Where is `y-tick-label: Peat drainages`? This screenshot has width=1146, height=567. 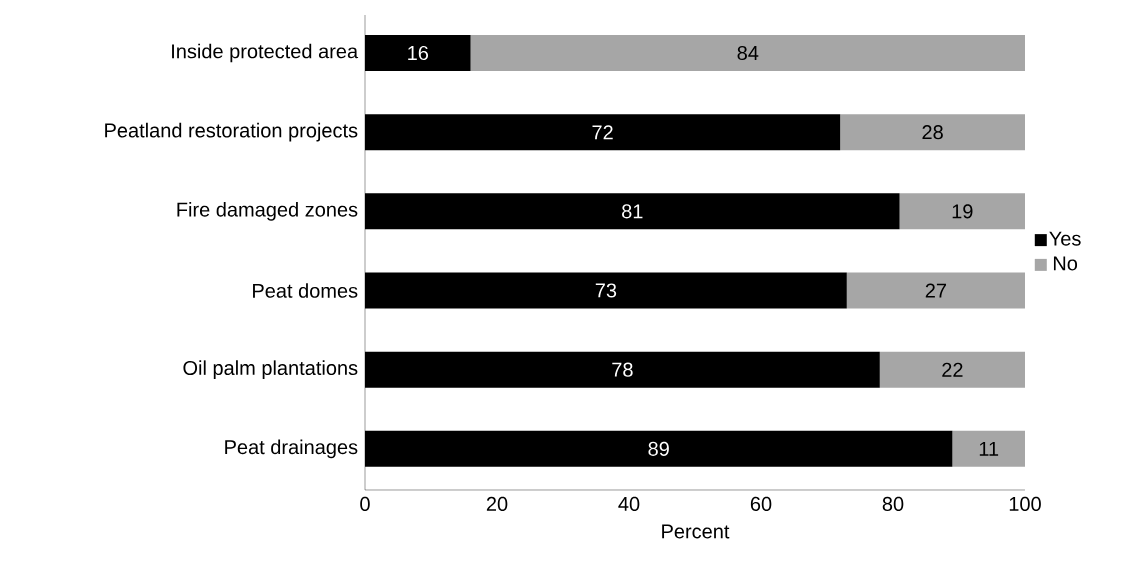
y-tick-label: Peat drainages is located at coordinates (291, 449).